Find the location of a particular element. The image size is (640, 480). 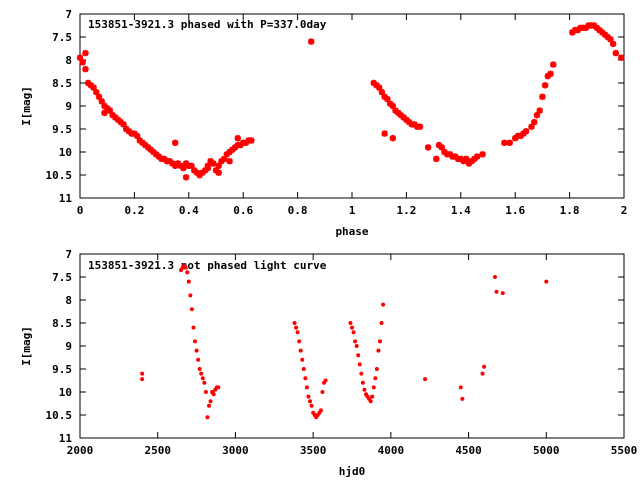

x-tick-label-unphased: 2500 is located at coordinates (157, 450).